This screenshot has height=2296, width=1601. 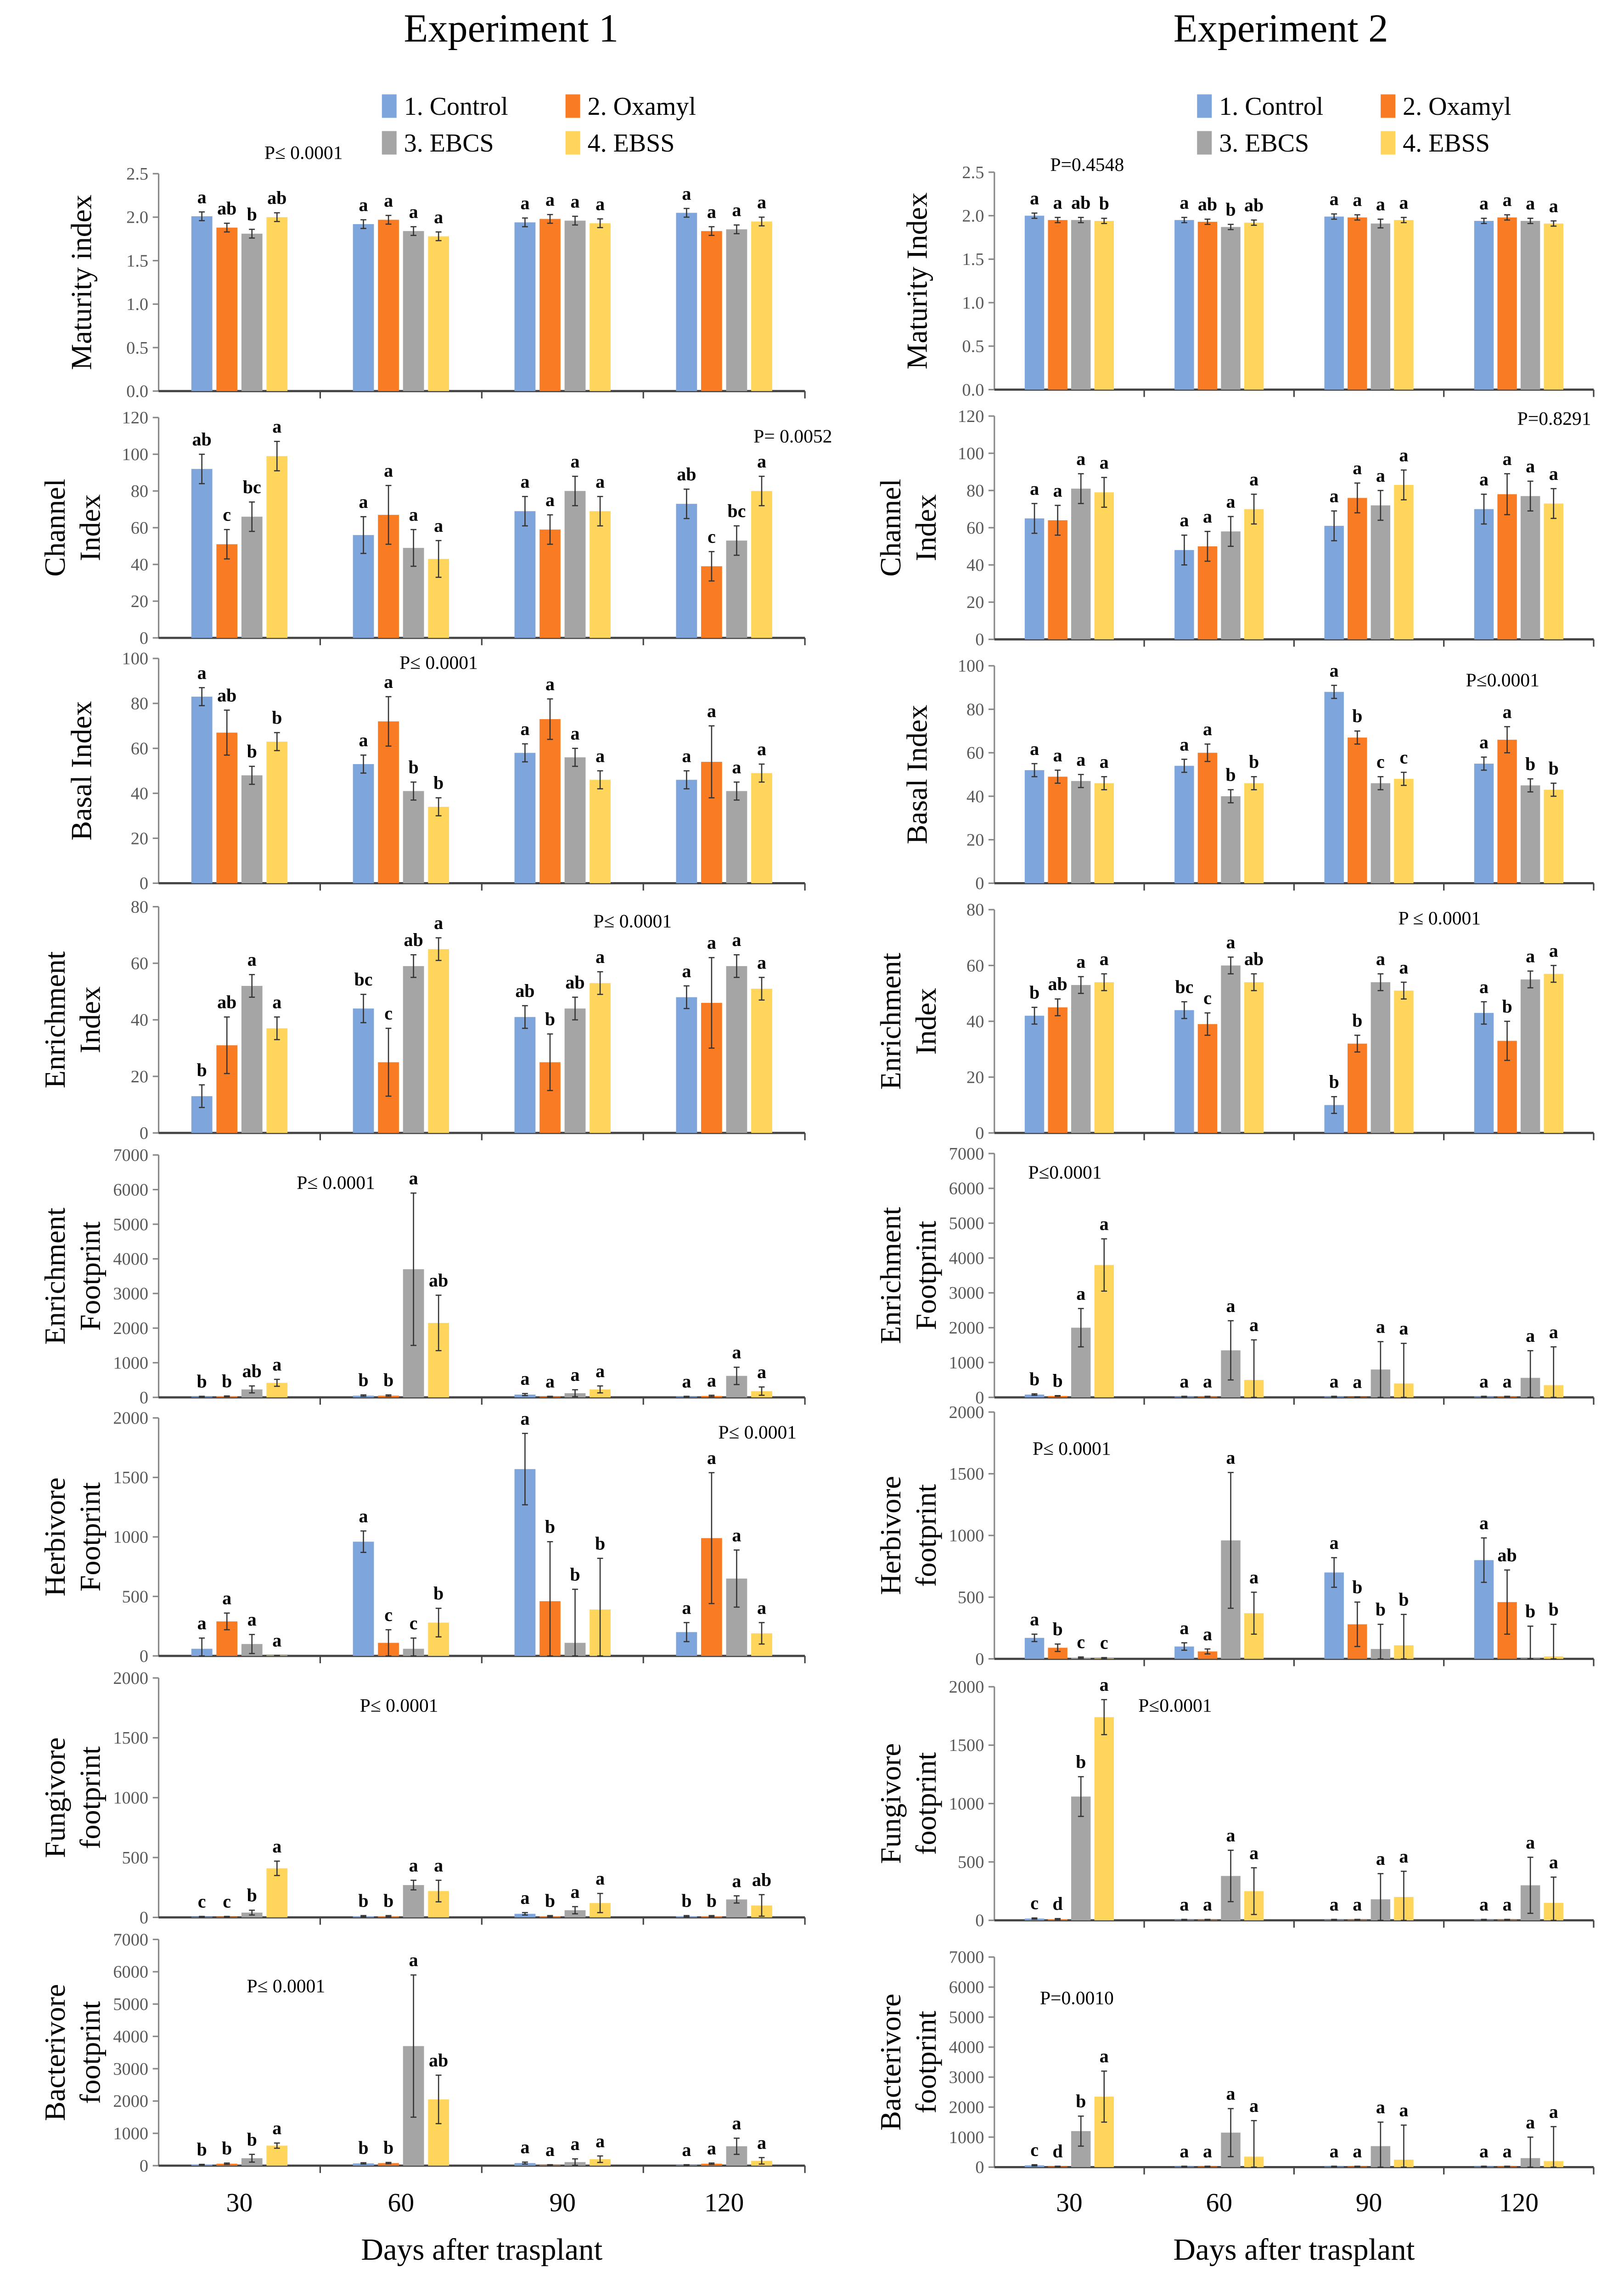 What do you see at coordinates (642, 106) in the screenshot?
I see `legend-label: 2. Oxamyl` at bounding box center [642, 106].